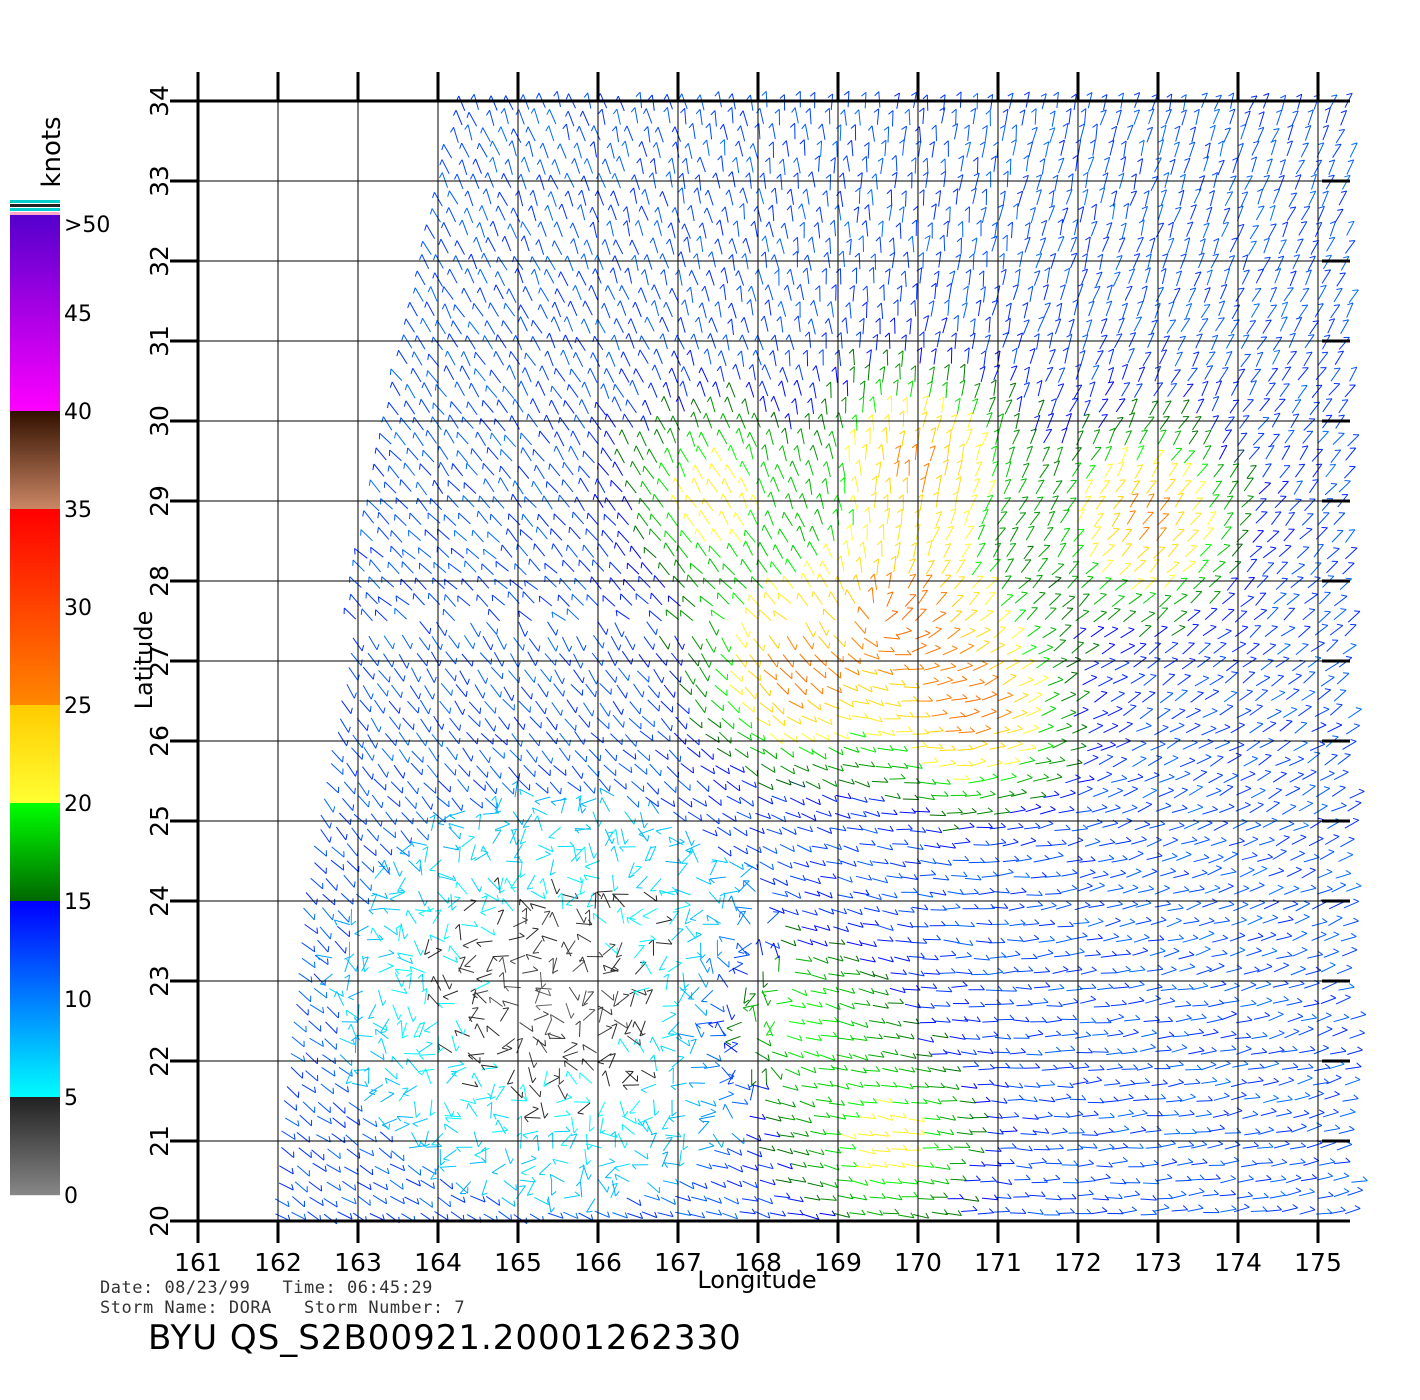  I want to click on wind-vector-head-1987, so click(377, 745).